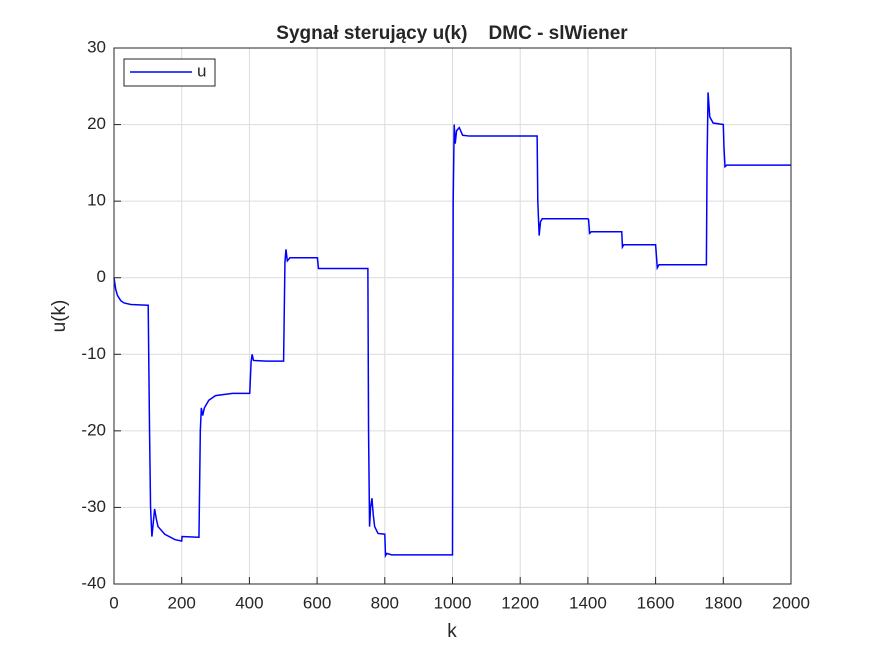 Image resolution: width=875 pixels, height=657 pixels. I want to click on y-tick-label: 0, so click(101, 276).